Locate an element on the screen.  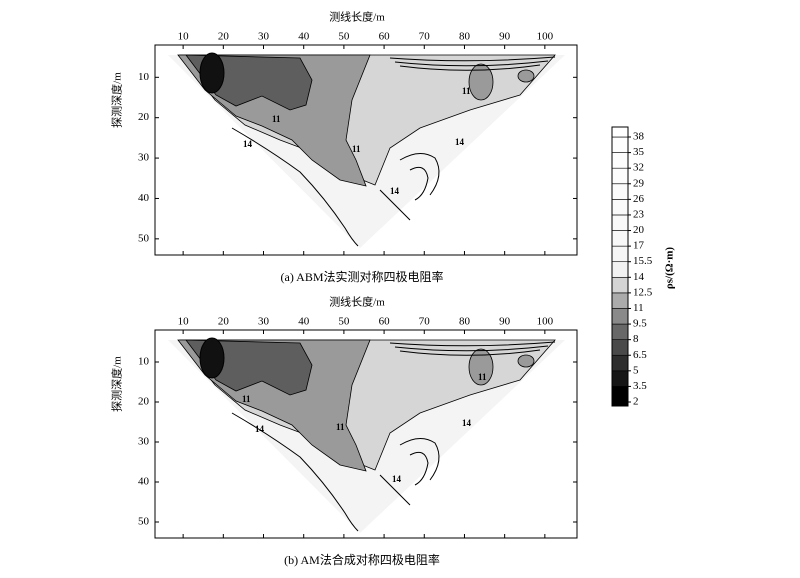
colorbar-tick-label: 14 is located at coordinates (639, 277).